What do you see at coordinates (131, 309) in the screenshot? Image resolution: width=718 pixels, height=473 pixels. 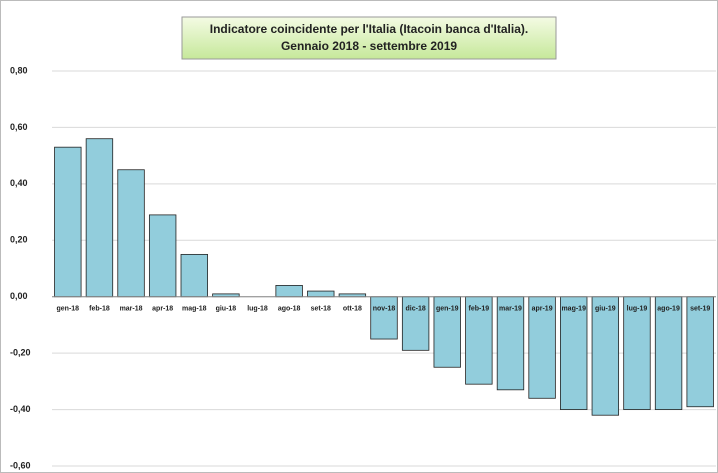 I see `x-tick-label: mar-18` at bounding box center [131, 309].